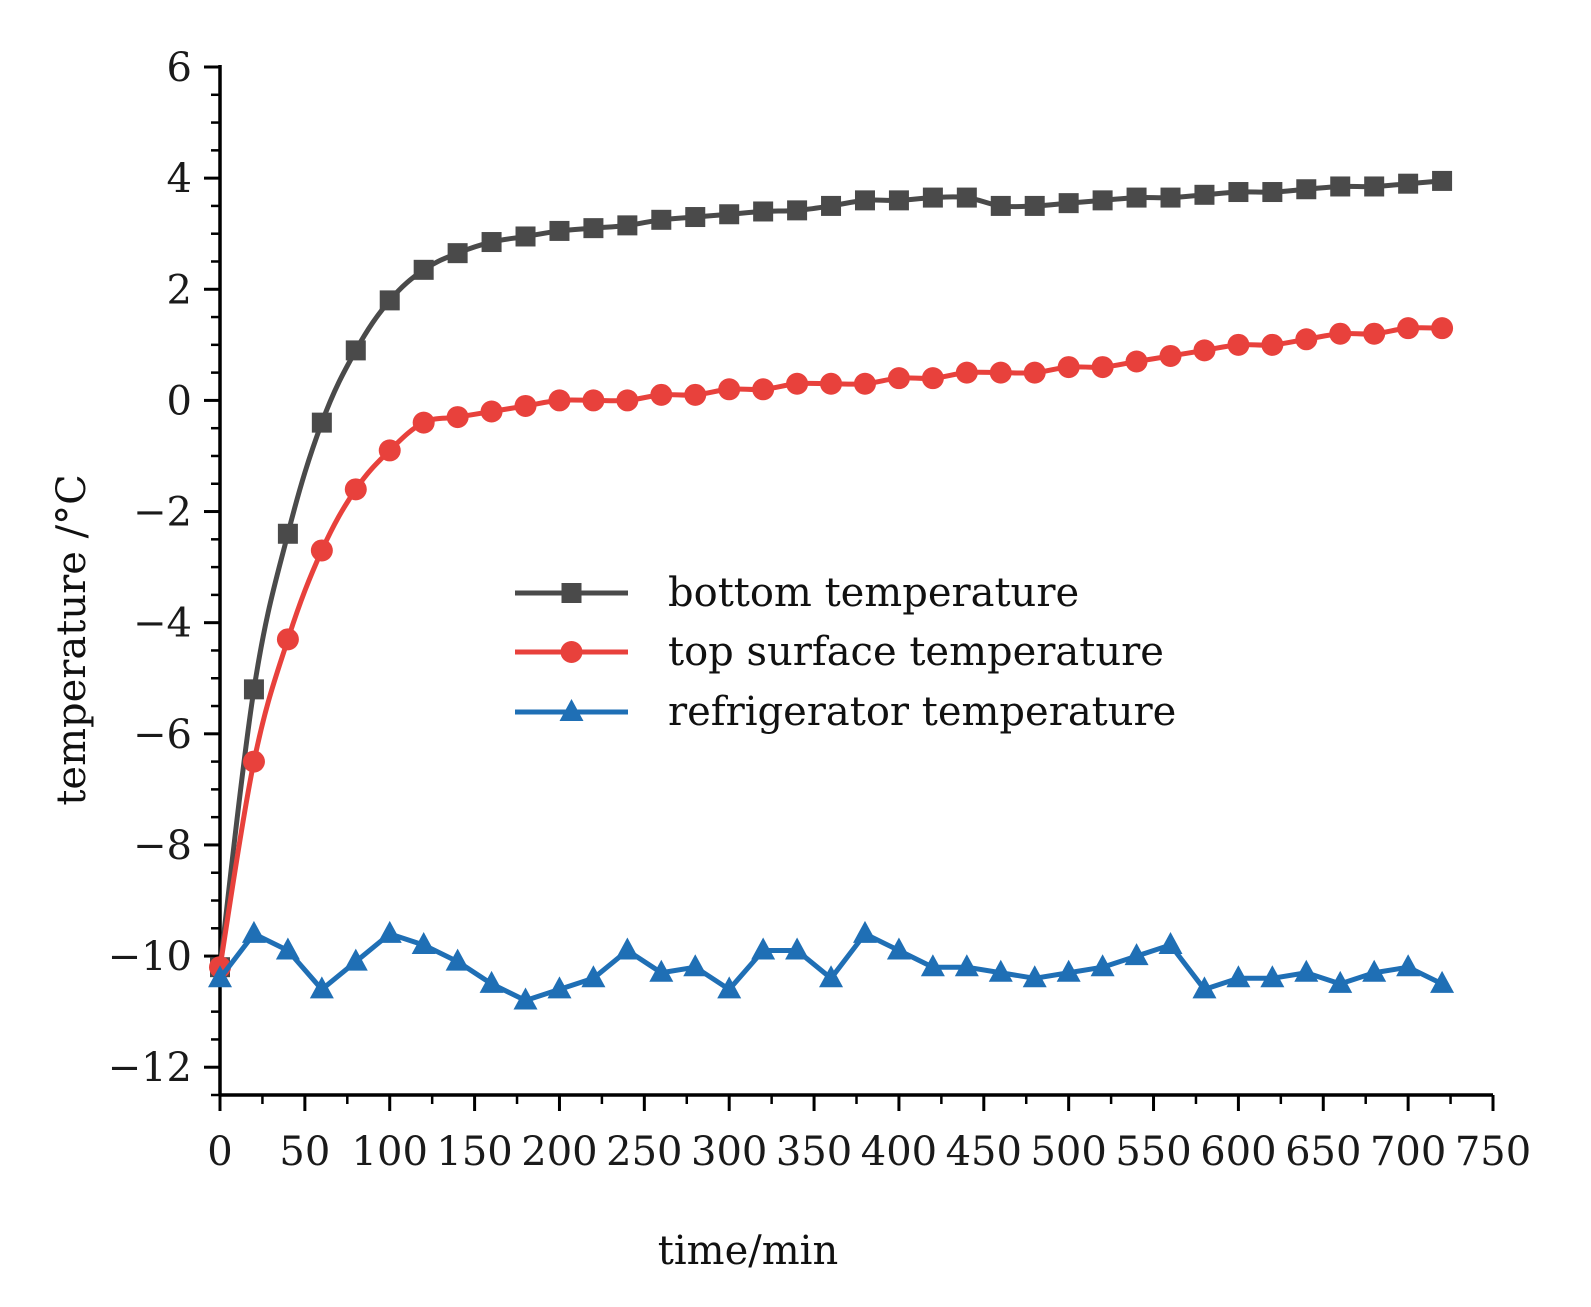  I want to click on x-tick-label: 250, so click(644, 1152).